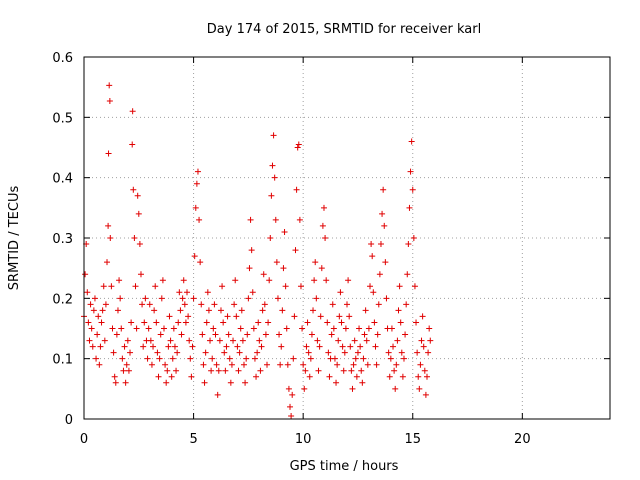 The height and width of the screenshot is (480, 640). Describe the element at coordinates (62, 299) in the screenshot. I see `y-tick-label: 0.2` at that location.